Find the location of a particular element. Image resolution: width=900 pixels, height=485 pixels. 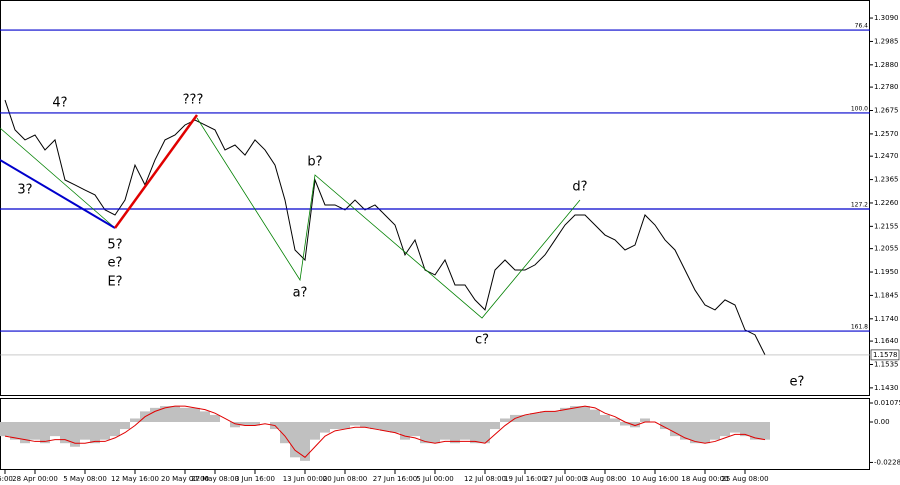

x-tick-label: 20 Jun 08:00 is located at coordinates (345, 479).